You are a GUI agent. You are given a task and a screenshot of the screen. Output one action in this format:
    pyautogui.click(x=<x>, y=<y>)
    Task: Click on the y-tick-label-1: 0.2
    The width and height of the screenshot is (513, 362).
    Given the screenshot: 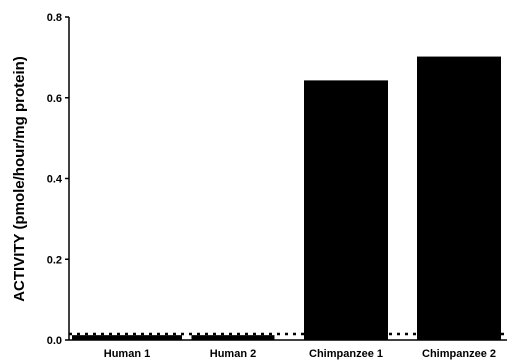 What is the action you would take?
    pyautogui.click(x=54, y=260)
    